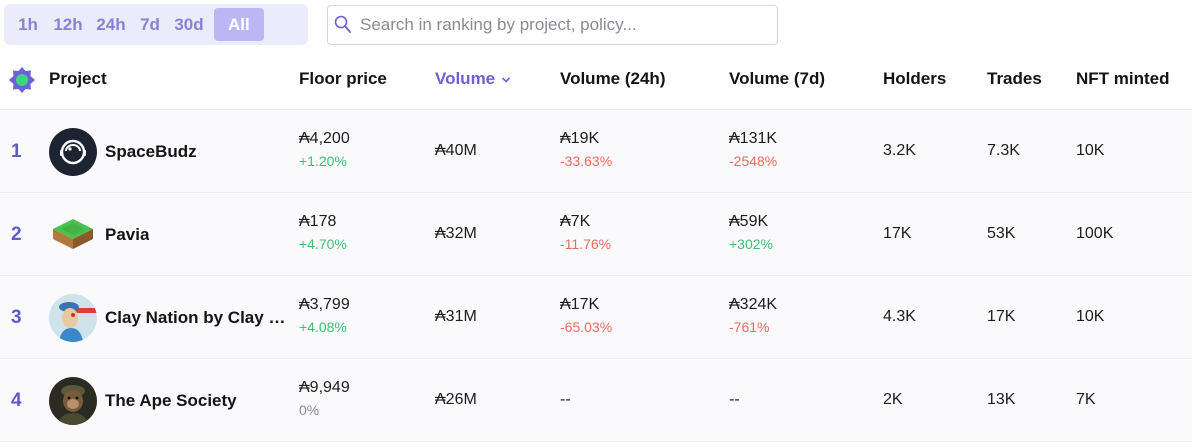 Image resolution: width=1192 pixels, height=447 pixels. Describe the element at coordinates (1086, 399) in the screenshot. I see `nft-minted: 7K` at that location.